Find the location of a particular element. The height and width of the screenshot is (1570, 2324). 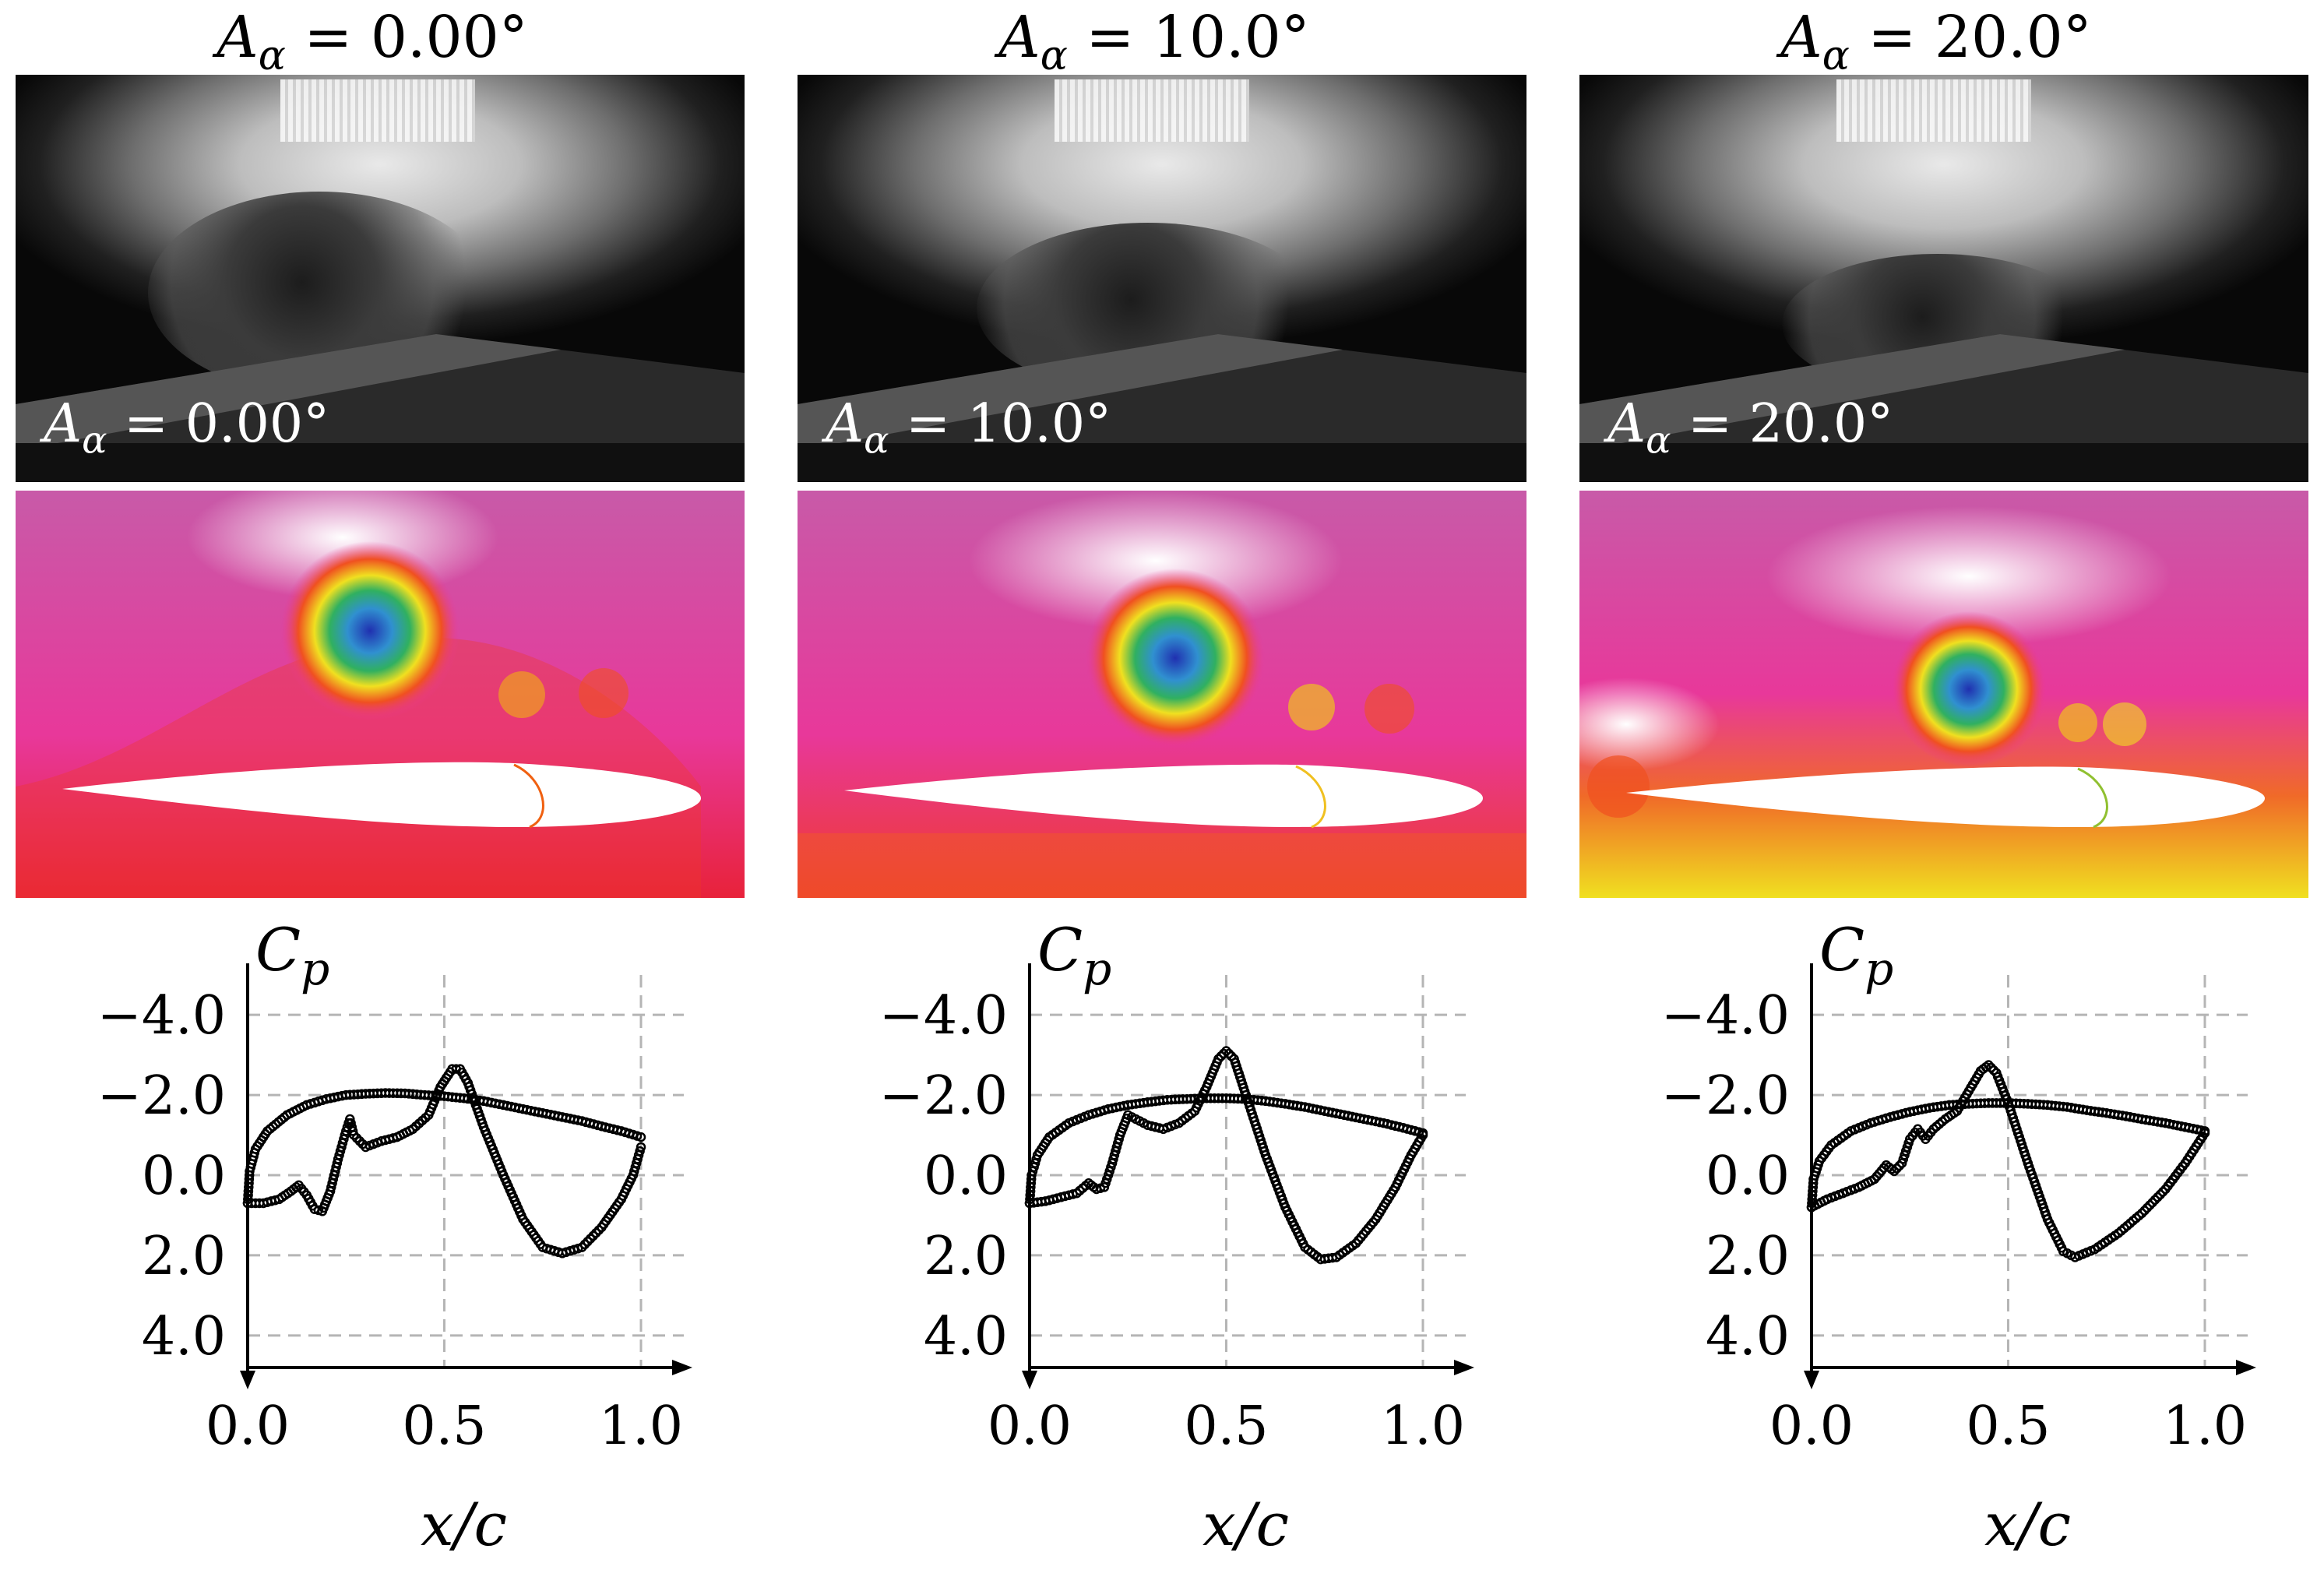

caption-symbol: A is located at coordinates (1626, 424).